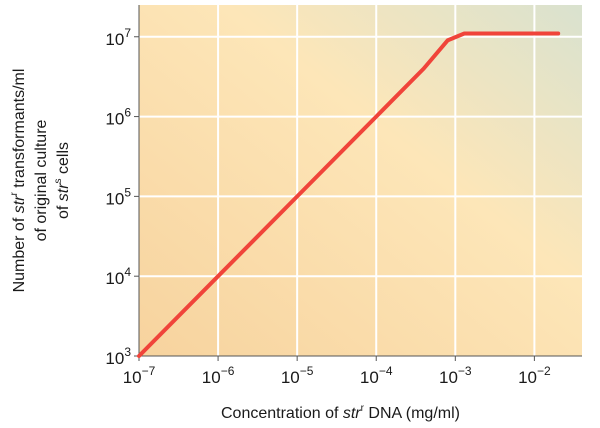  I want to click on tick-exponent: 3, so click(127, 352).